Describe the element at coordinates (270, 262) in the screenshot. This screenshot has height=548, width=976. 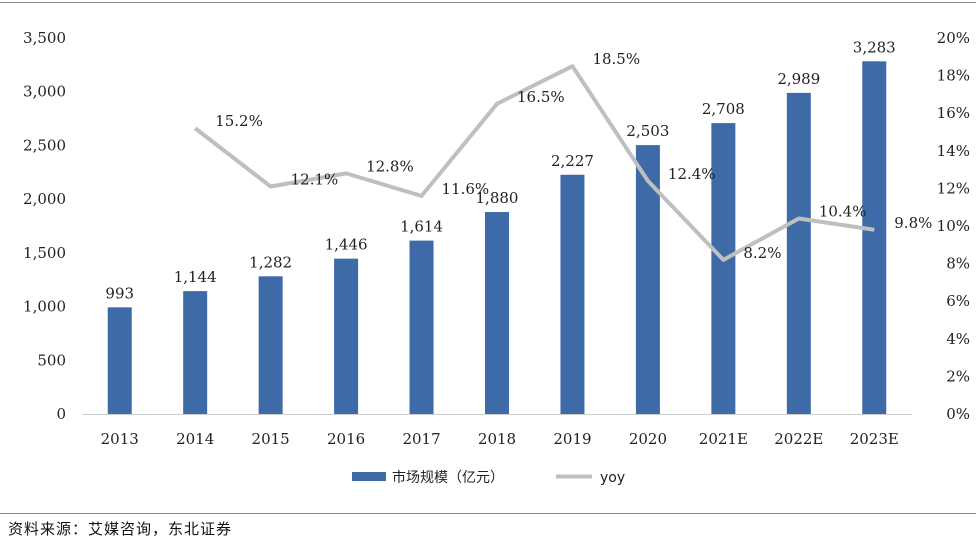
I see `bar-data-label: 1,282` at that location.